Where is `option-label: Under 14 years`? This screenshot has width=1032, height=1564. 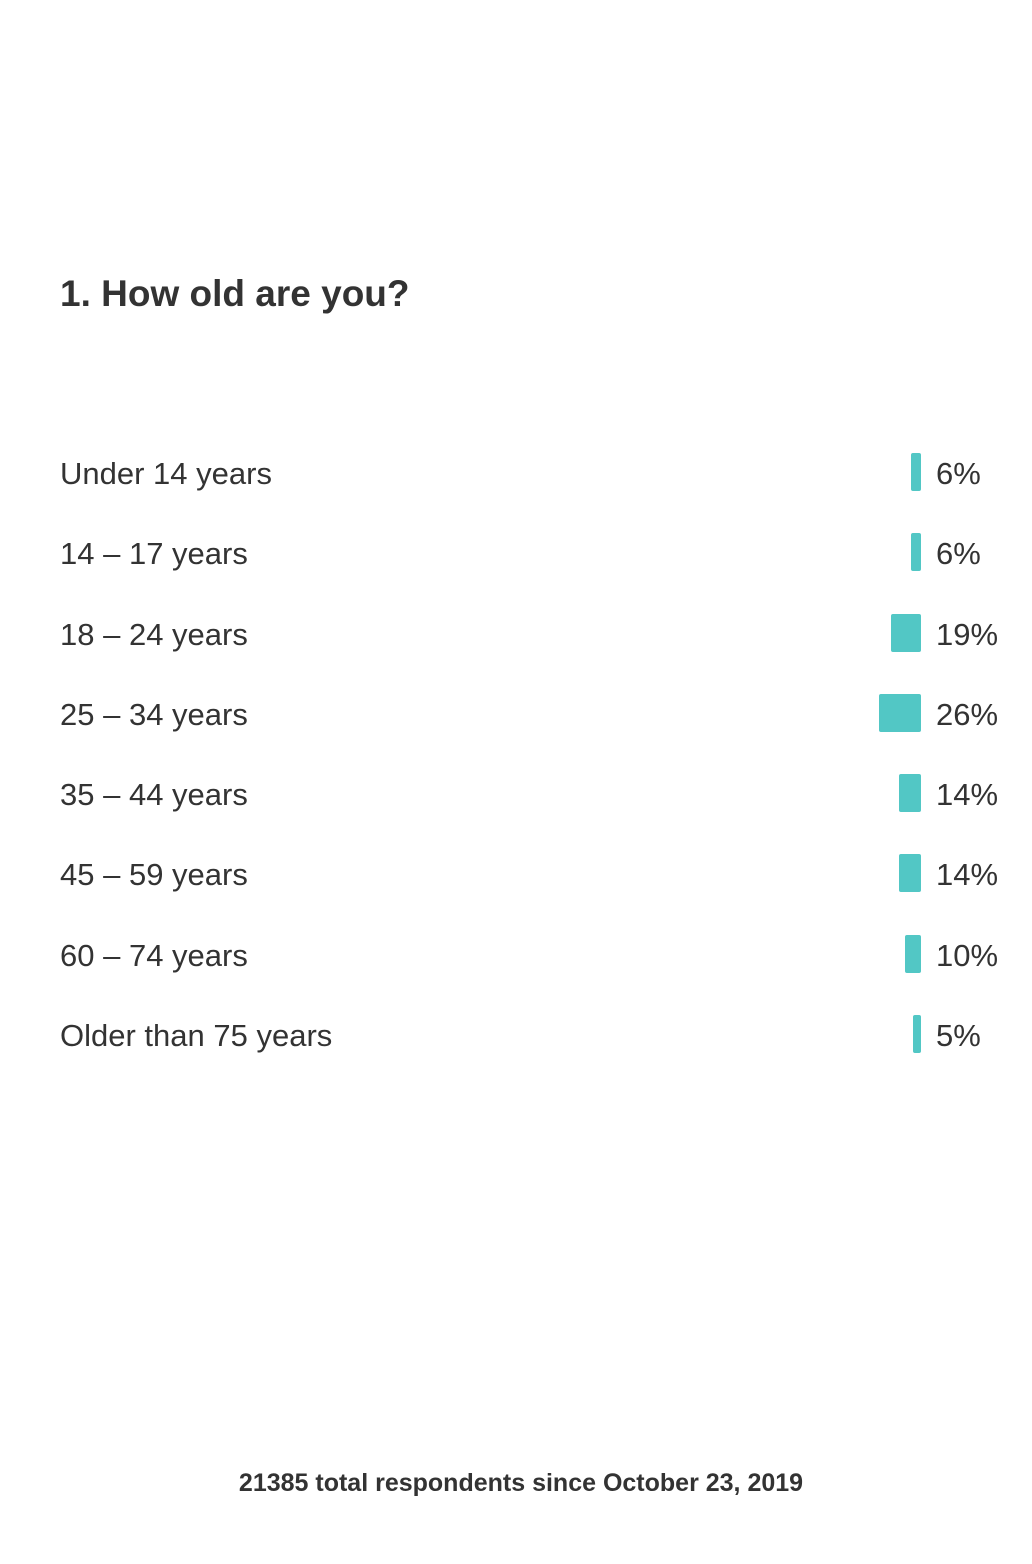 option-label: Under 14 years is located at coordinates (166, 473).